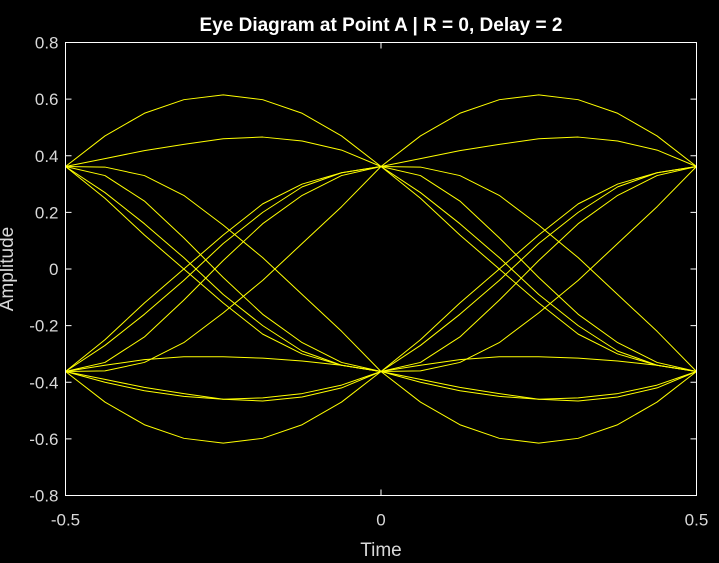 The width and height of the screenshot is (719, 563). Describe the element at coordinates (53, 269) in the screenshot. I see `y-tick-label: 0` at that location.